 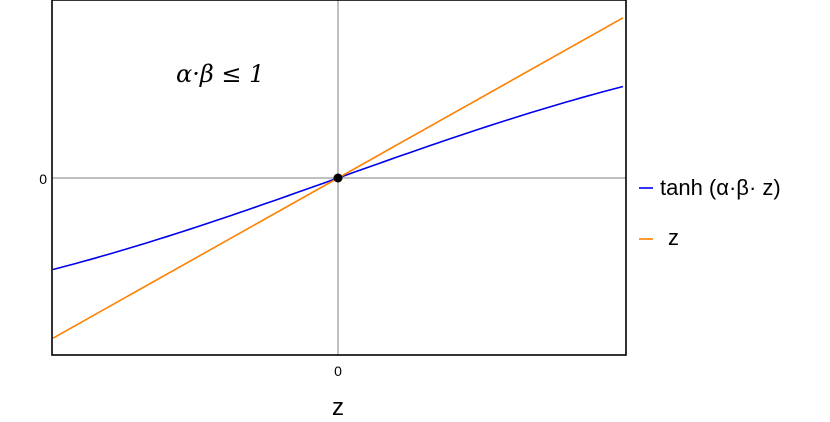 I want to click on annotation-text: α·β ≤ 1, so click(x=220, y=74).